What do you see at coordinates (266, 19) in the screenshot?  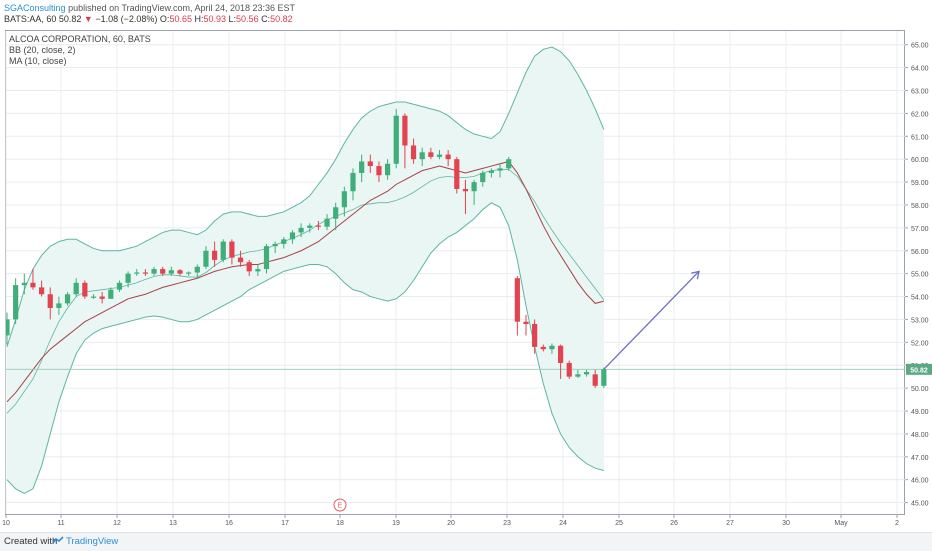 I see `close-label: C:` at bounding box center [266, 19].